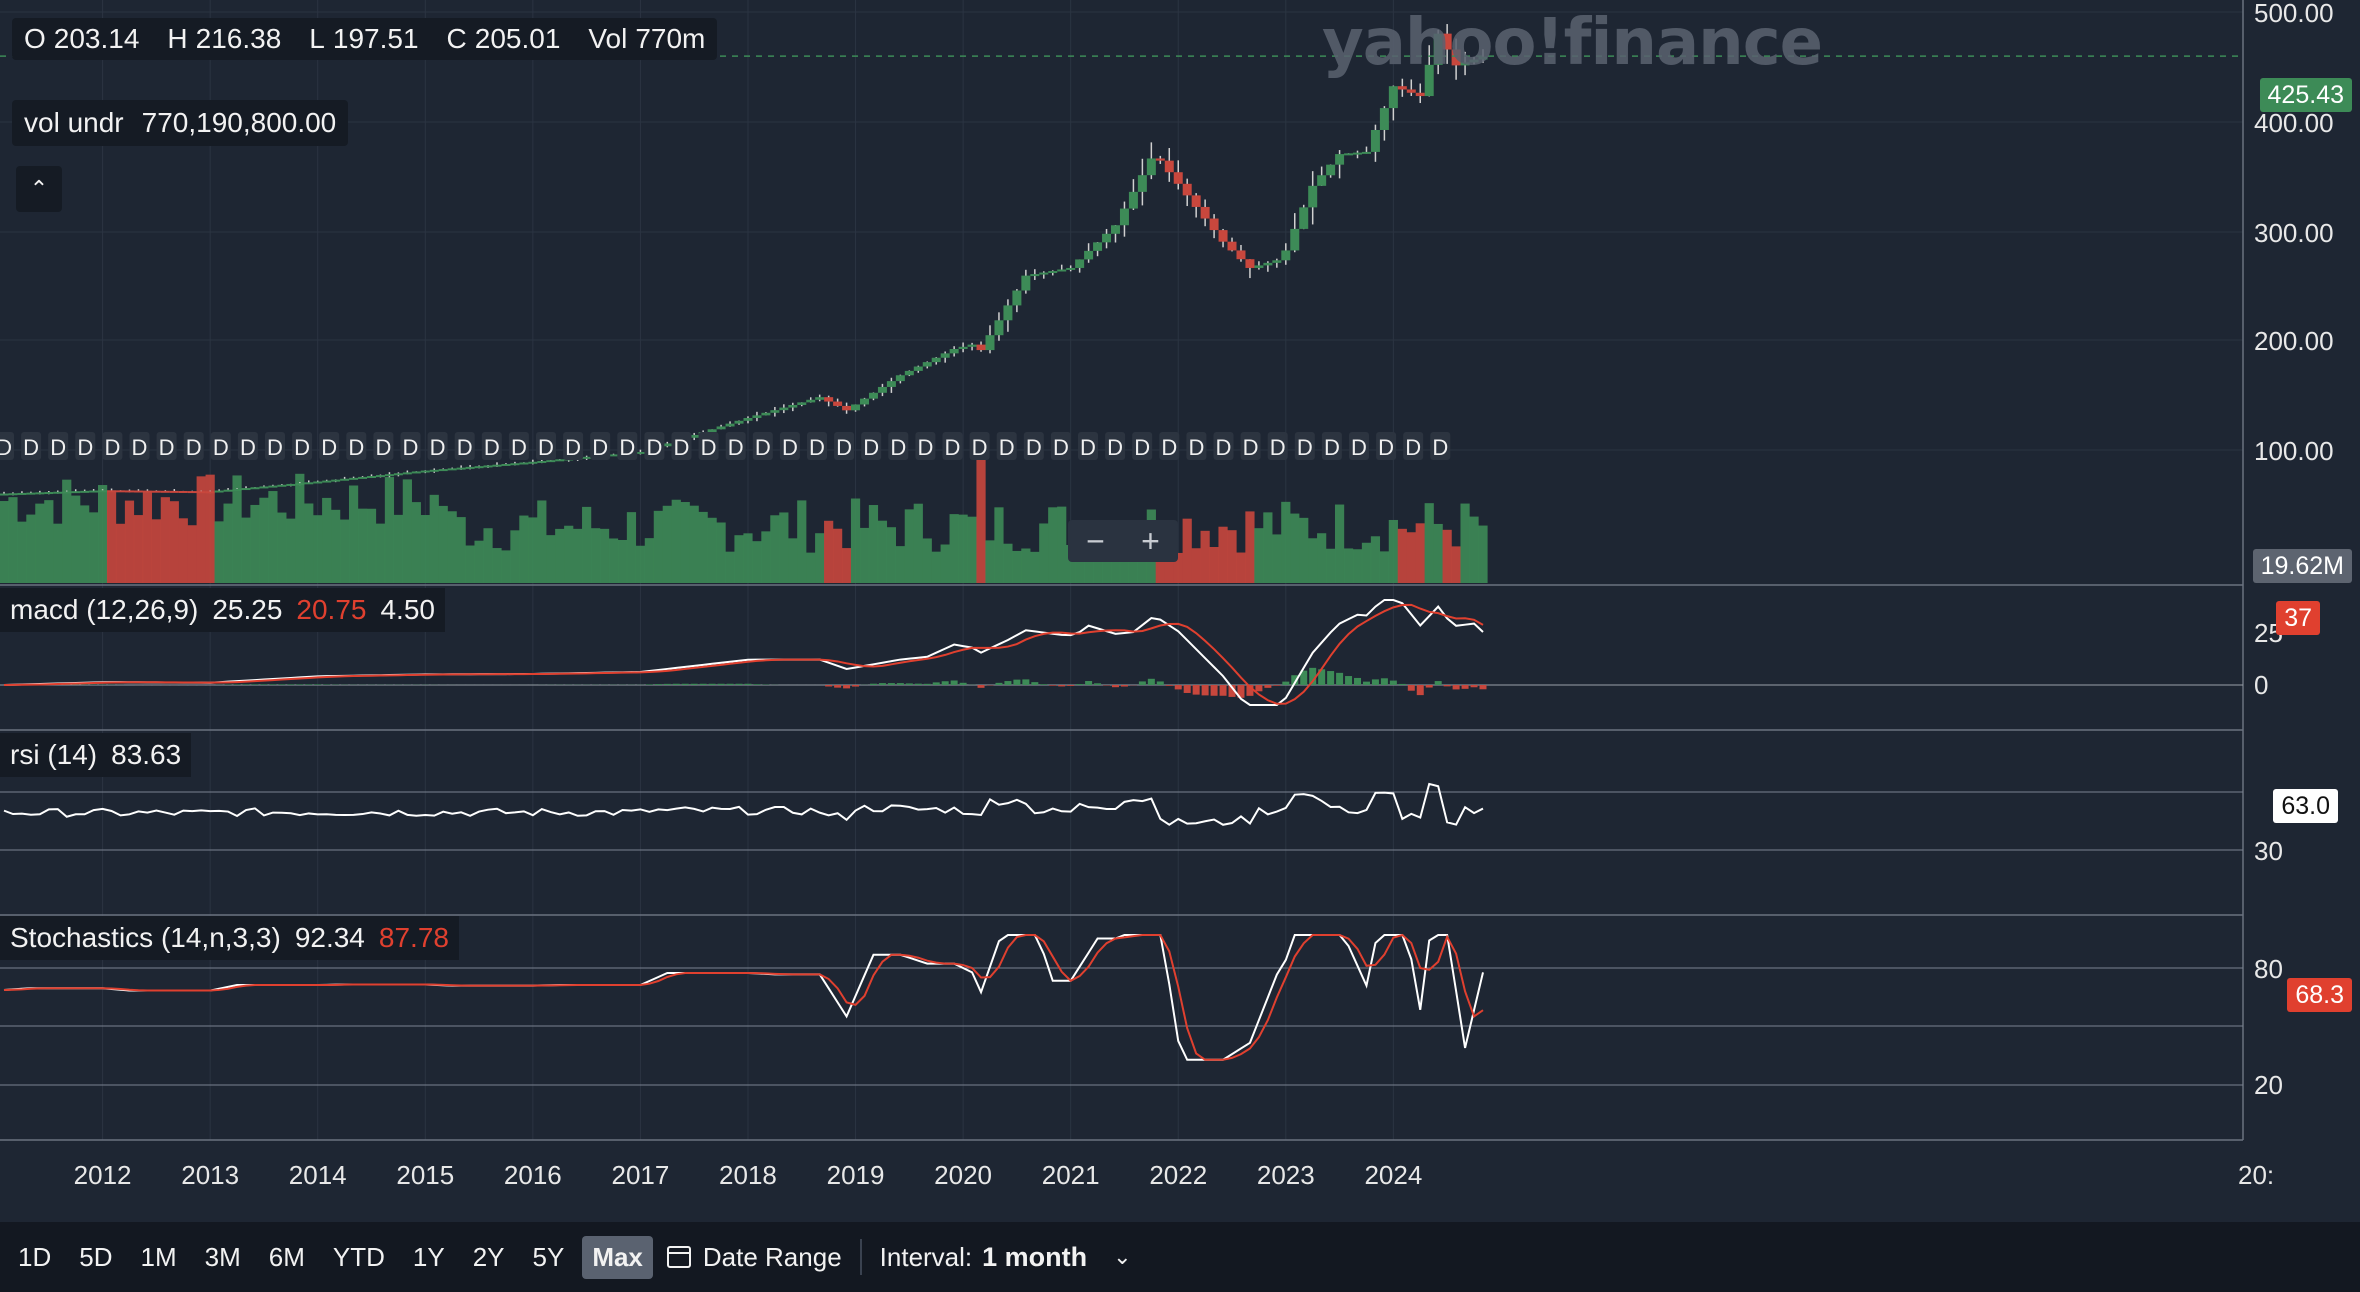 This screenshot has height=1292, width=2360. What do you see at coordinates (2294, 123) in the screenshot?
I see `price-axis-label: 400.00` at bounding box center [2294, 123].